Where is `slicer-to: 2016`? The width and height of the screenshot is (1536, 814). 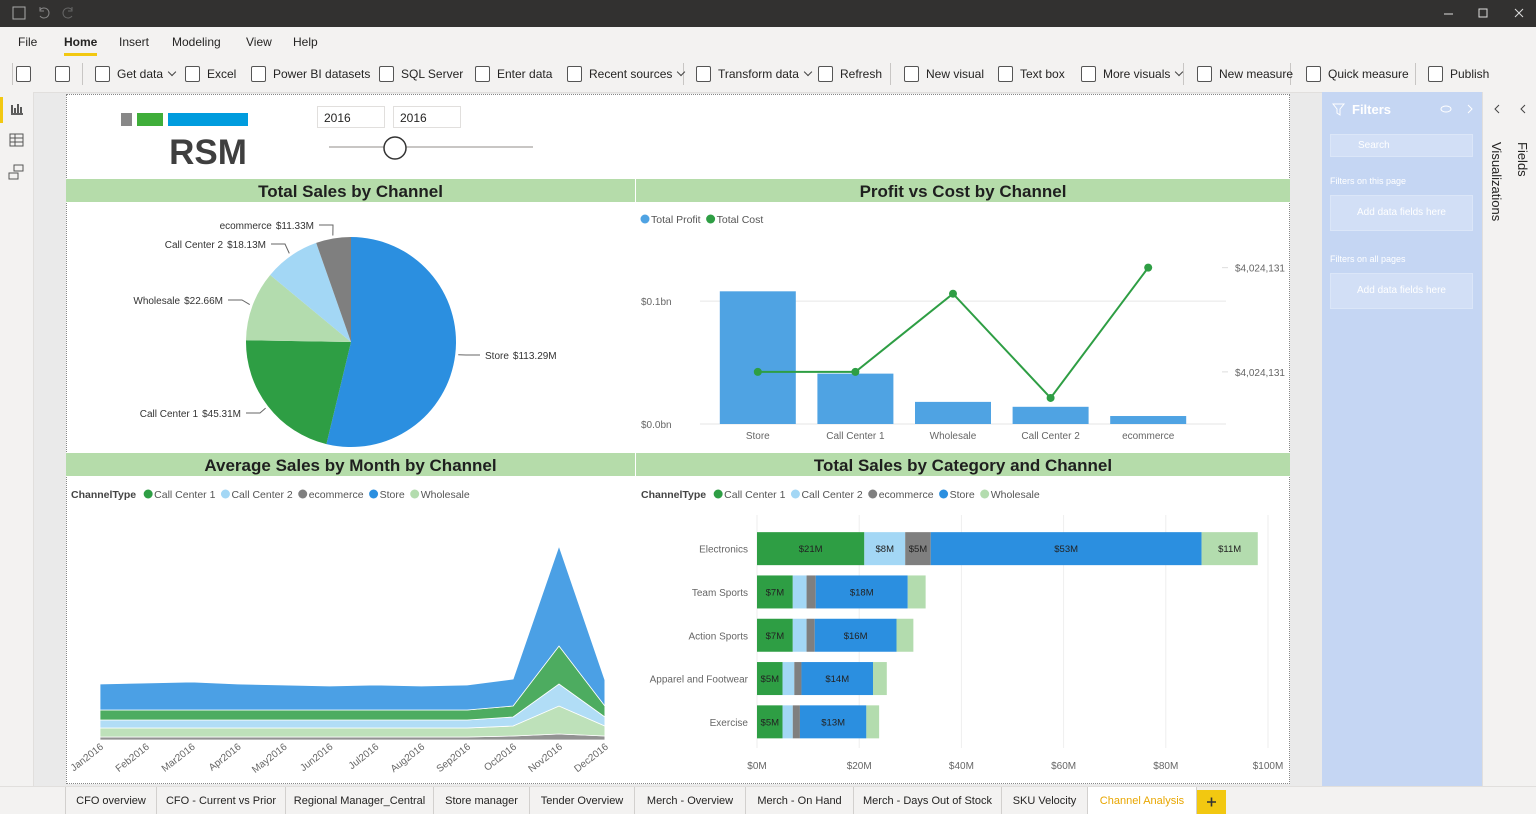 slicer-to: 2016 is located at coordinates (427, 117).